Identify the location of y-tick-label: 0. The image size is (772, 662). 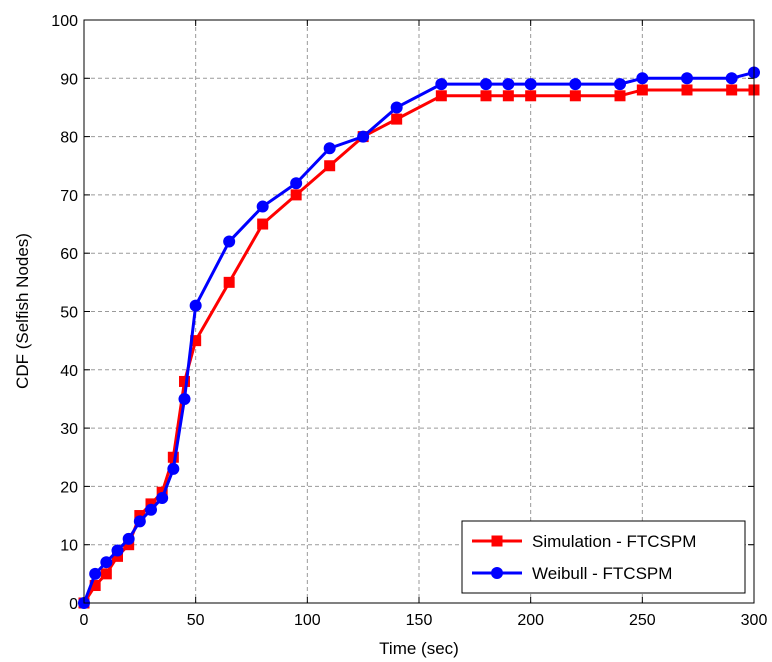
(73, 604).